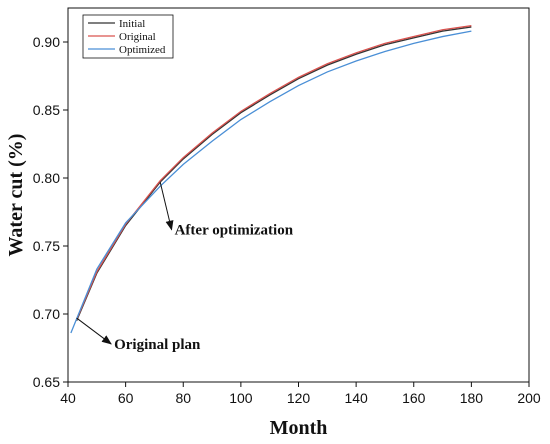 The image size is (550, 444). I want to click on x-tick-label: 140, so click(356, 398).